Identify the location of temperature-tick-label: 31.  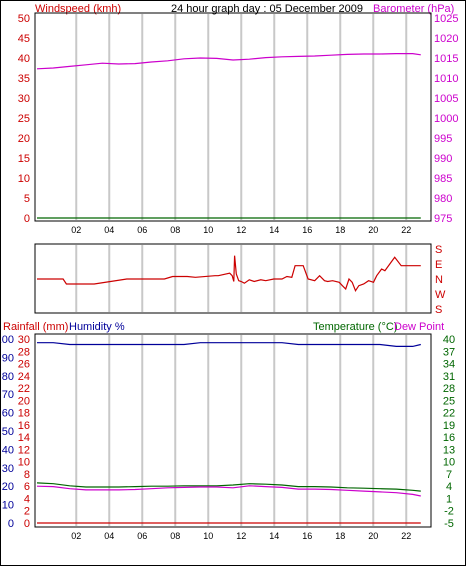
(449, 377).